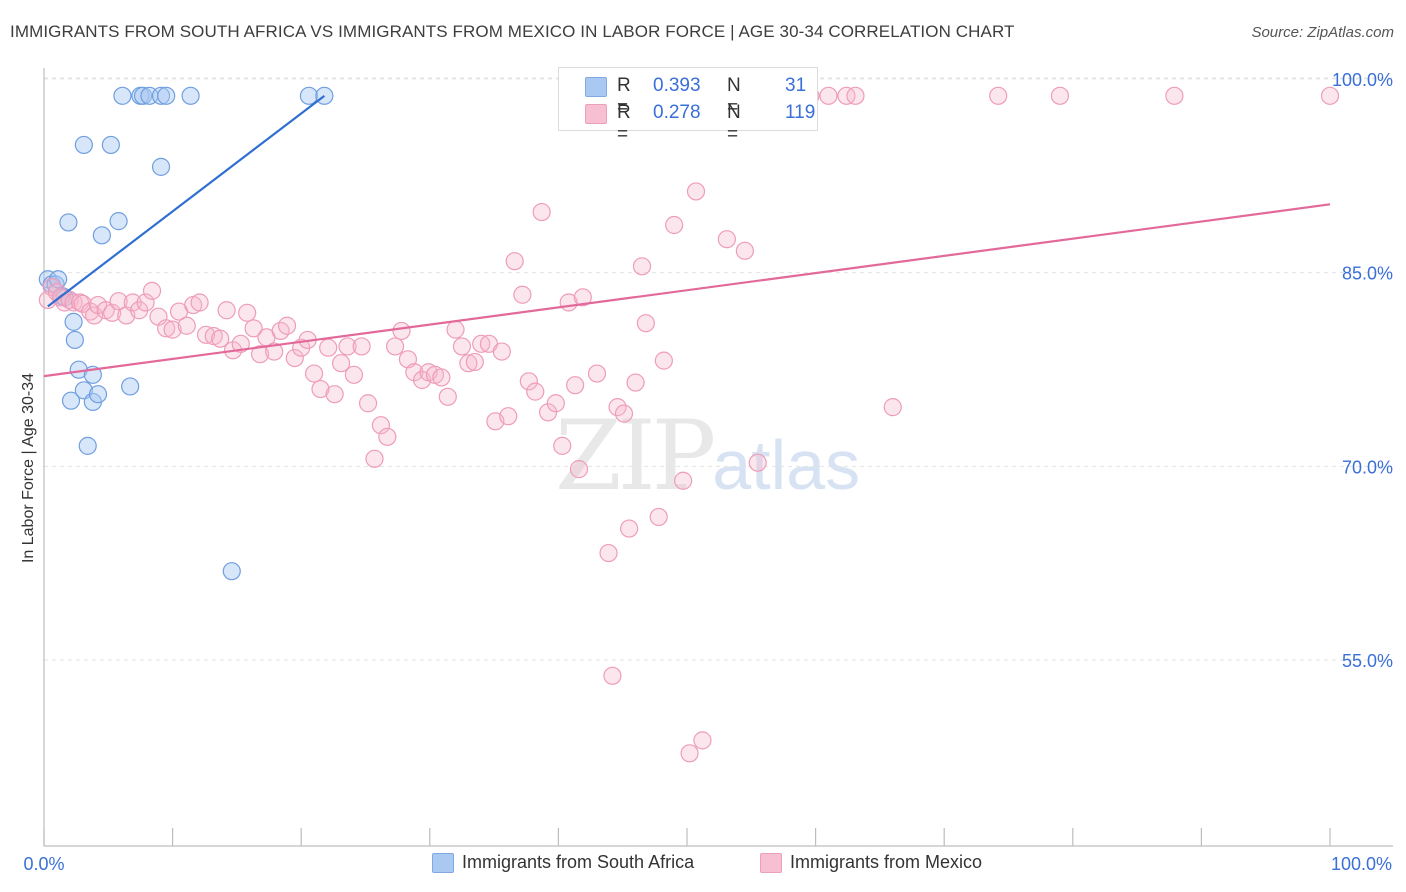 The height and width of the screenshot is (892, 1406). What do you see at coordinates (1361, 864) in the screenshot?
I see `x-tick-label: 100.0%` at bounding box center [1361, 864].